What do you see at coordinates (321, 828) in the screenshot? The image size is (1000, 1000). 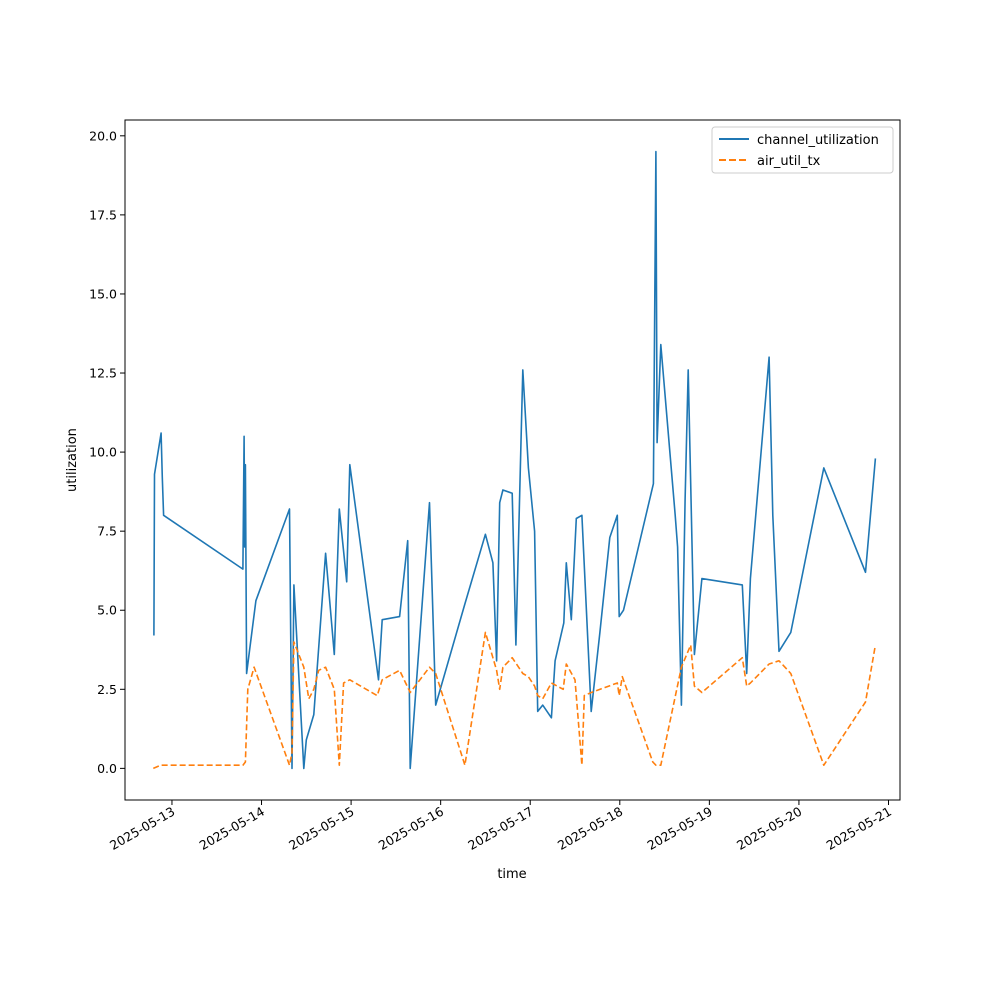 I see `x-tick-label: 2025-05-15` at bounding box center [321, 828].